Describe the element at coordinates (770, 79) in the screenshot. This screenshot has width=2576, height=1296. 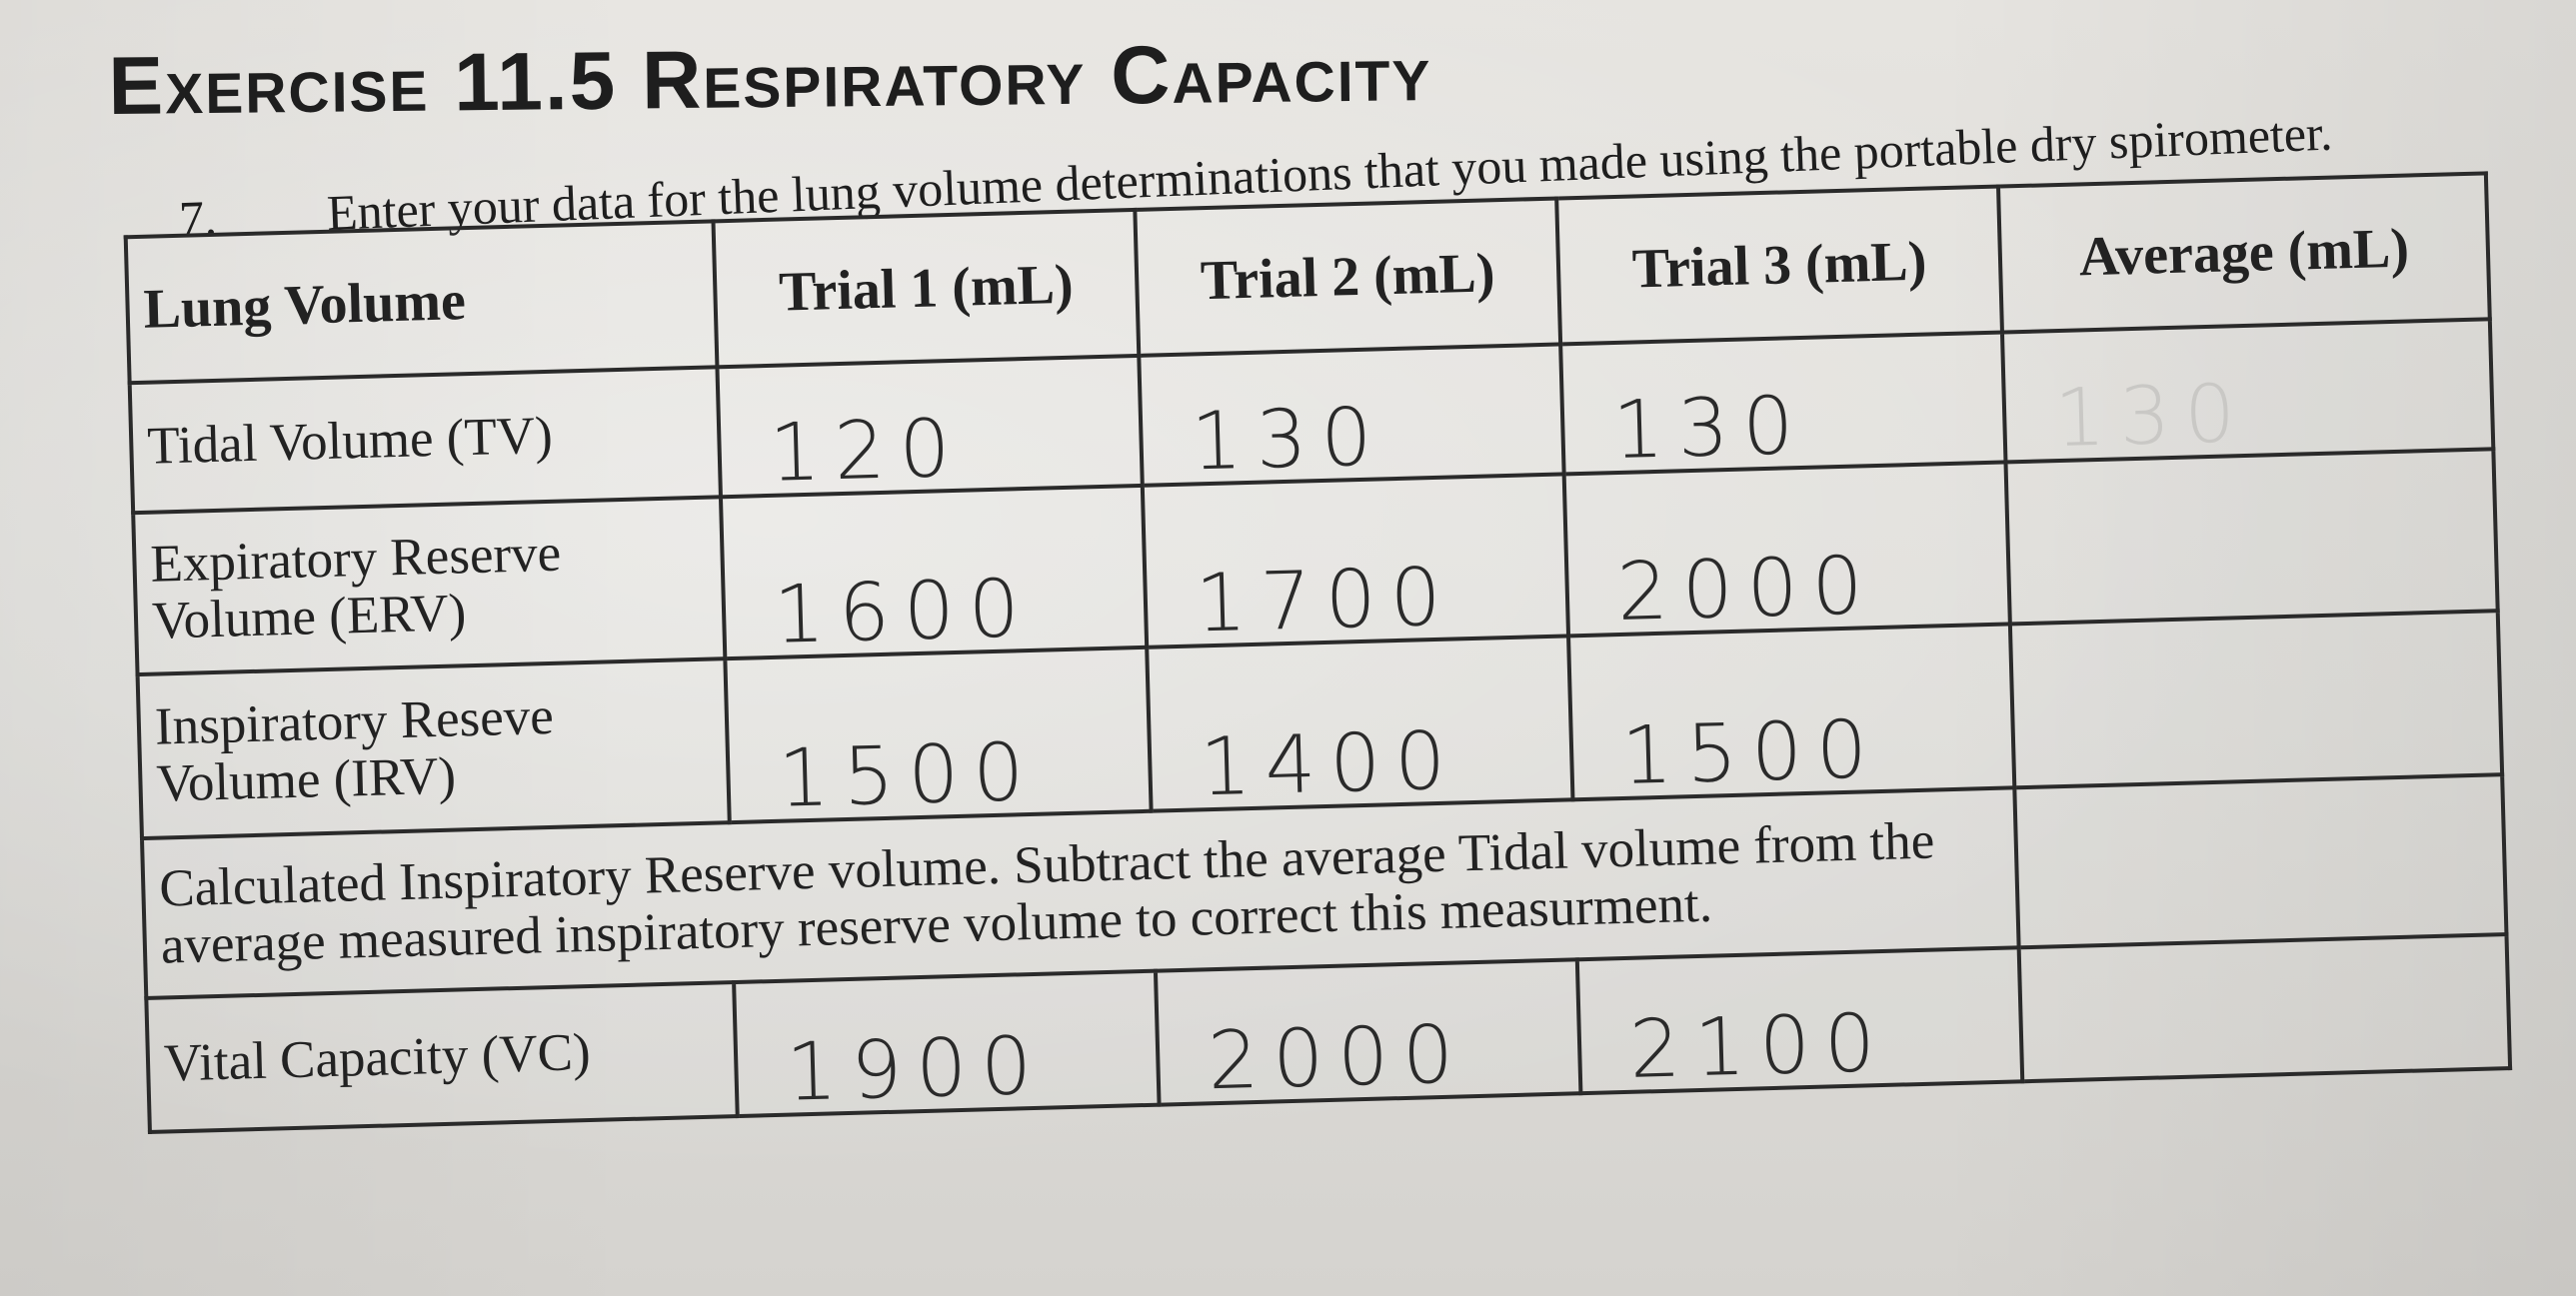
I see `exercise-title: Exercise 11.5 Respiratory Capacity` at that location.